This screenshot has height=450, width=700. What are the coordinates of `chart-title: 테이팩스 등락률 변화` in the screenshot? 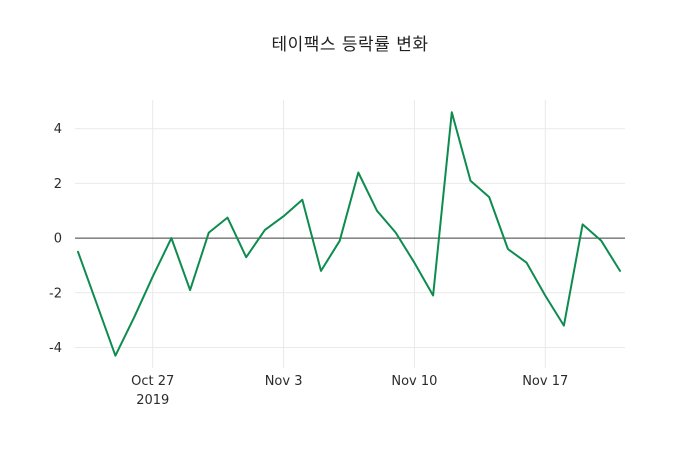 It's located at (350, 45).